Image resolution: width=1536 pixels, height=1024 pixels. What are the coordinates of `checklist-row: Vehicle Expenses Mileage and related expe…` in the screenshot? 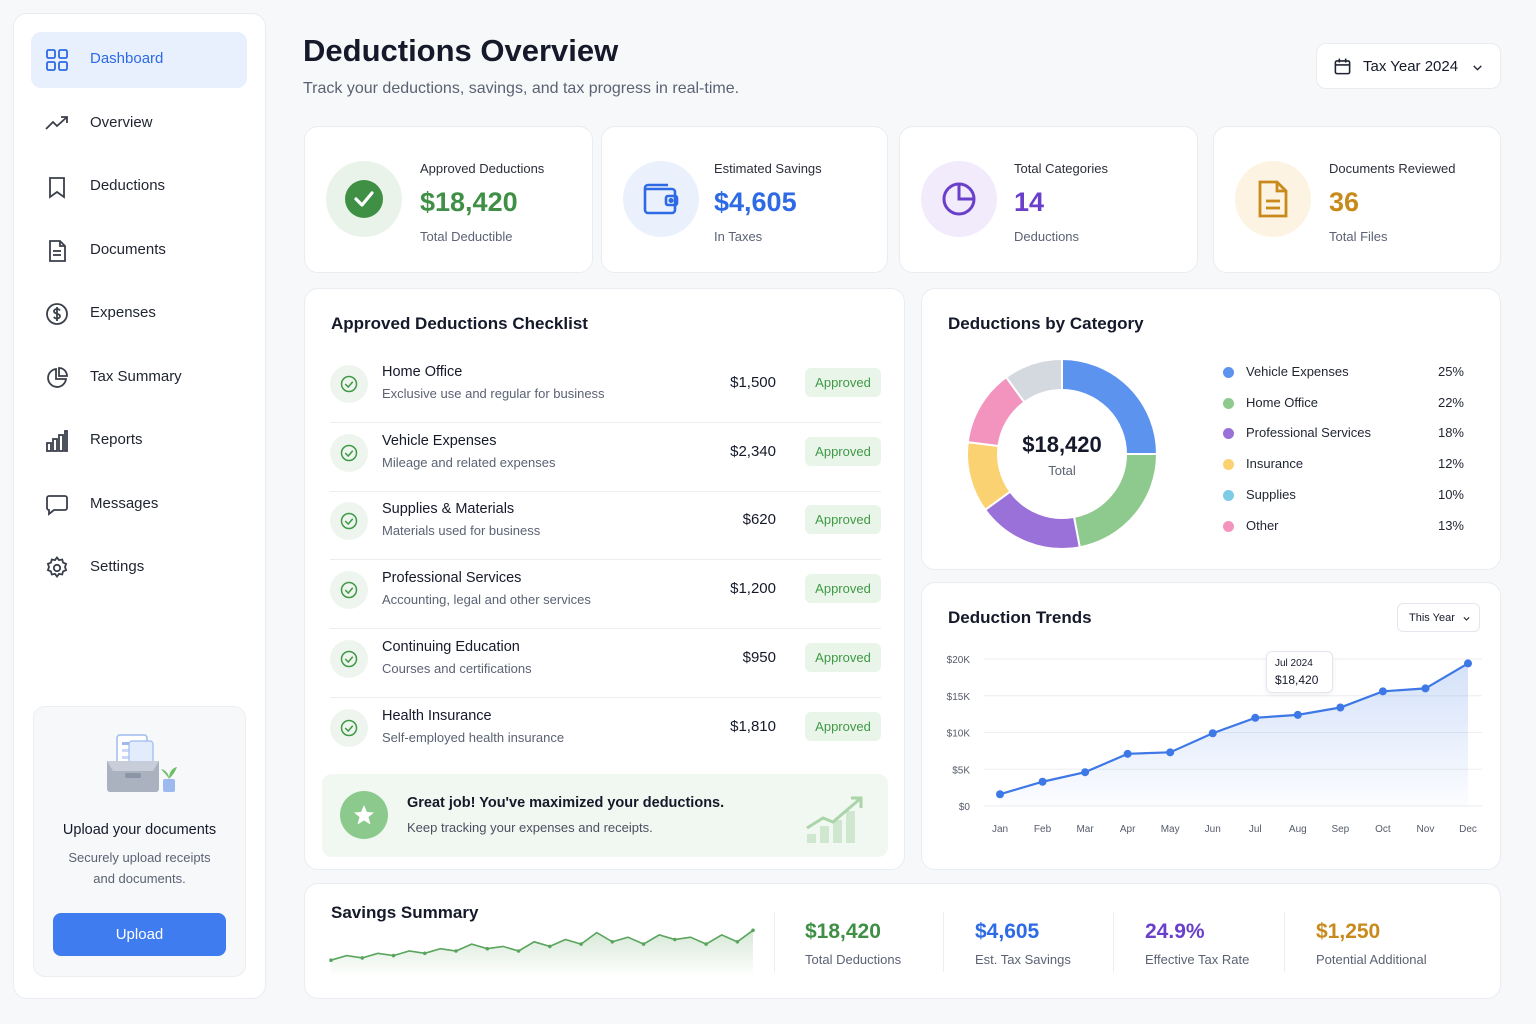 It's located at (605, 457).